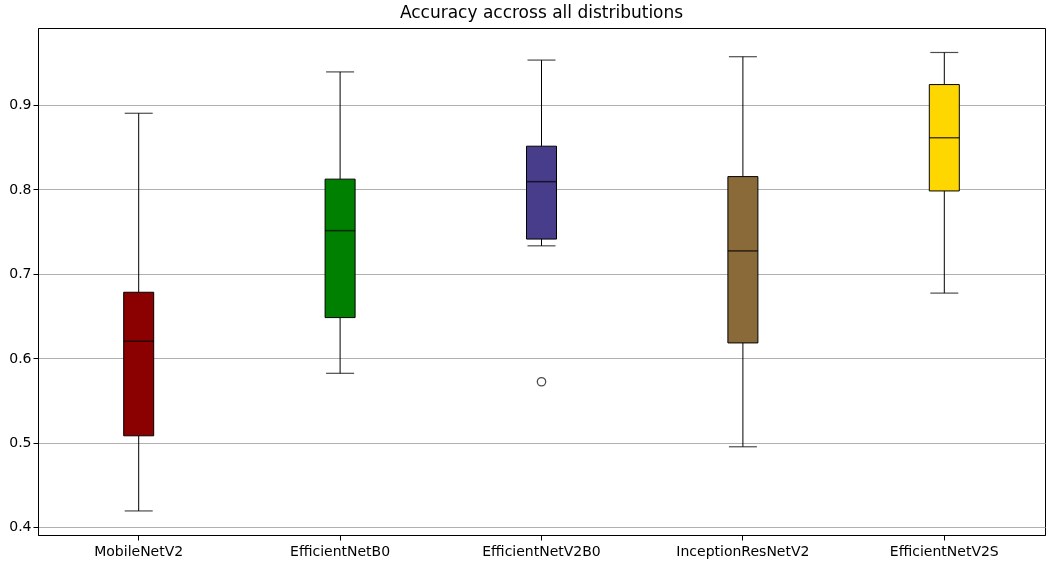 The width and height of the screenshot is (1060, 571). Describe the element at coordinates (20, 104) in the screenshot. I see `y-tick-label: 0.9` at that location.